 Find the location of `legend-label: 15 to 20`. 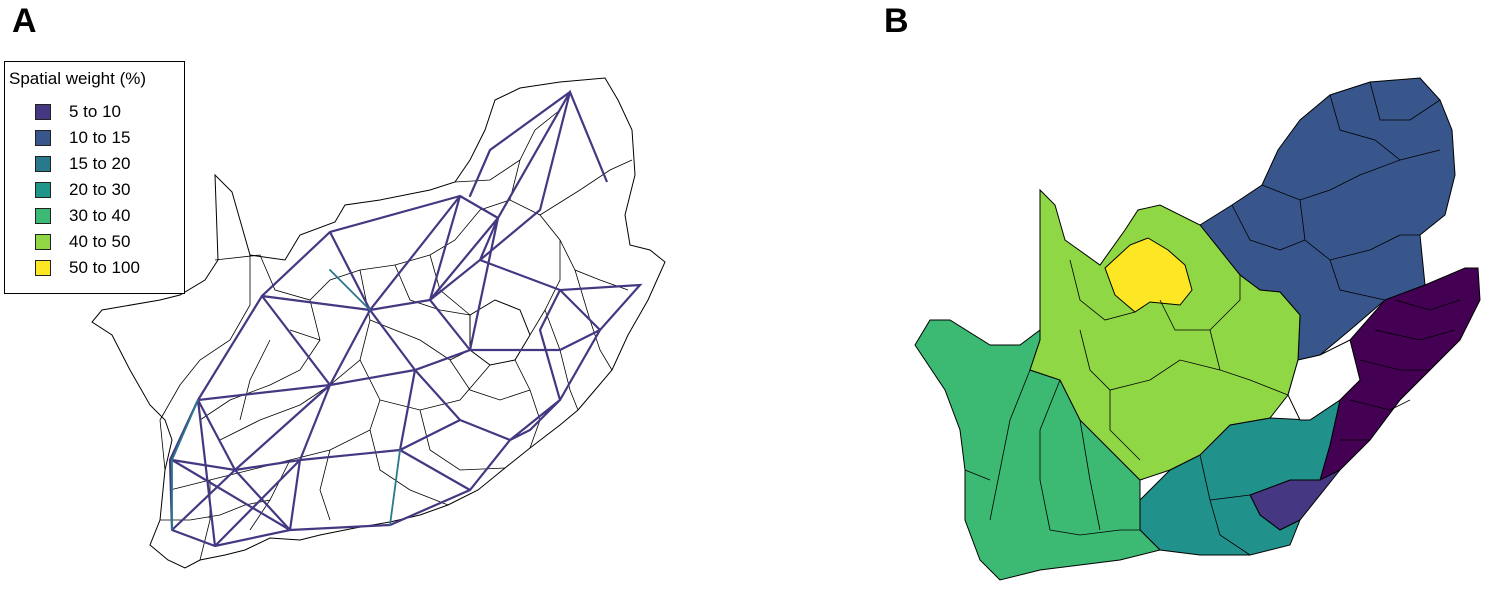

legend-label: 15 to 20 is located at coordinates (100, 163).